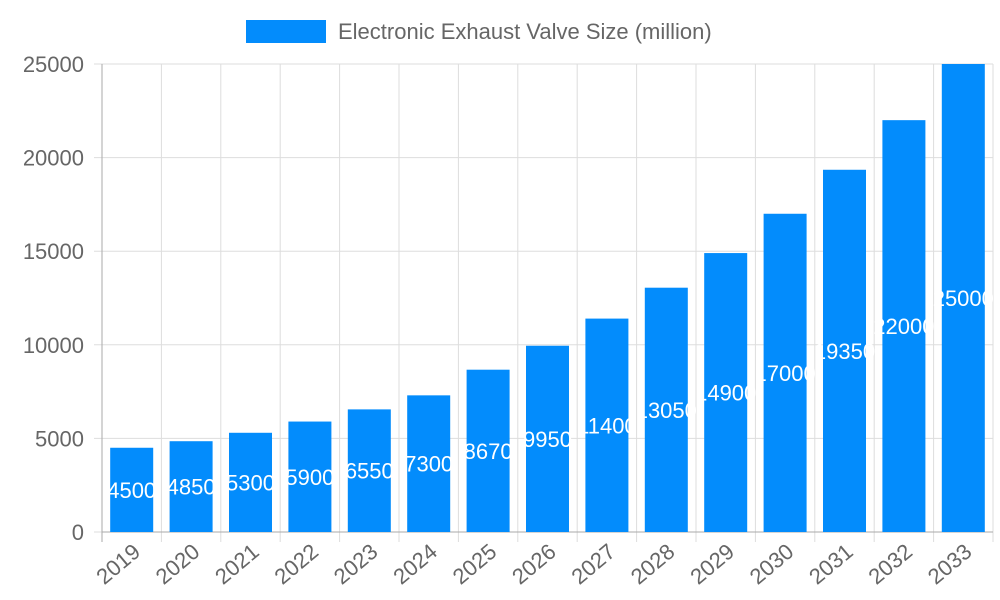 The height and width of the screenshot is (600, 1000). I want to click on data-label: 19350, so click(844, 351).